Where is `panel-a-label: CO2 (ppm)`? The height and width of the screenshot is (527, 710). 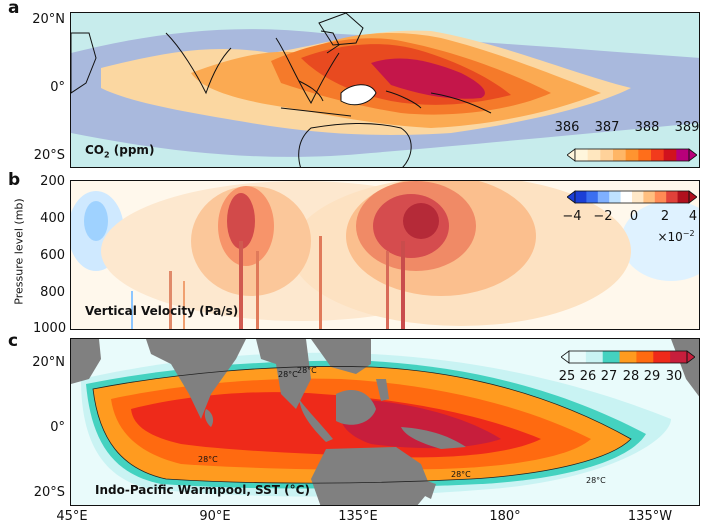
panel-a-label: CO2 (ppm) is located at coordinates (120, 151).